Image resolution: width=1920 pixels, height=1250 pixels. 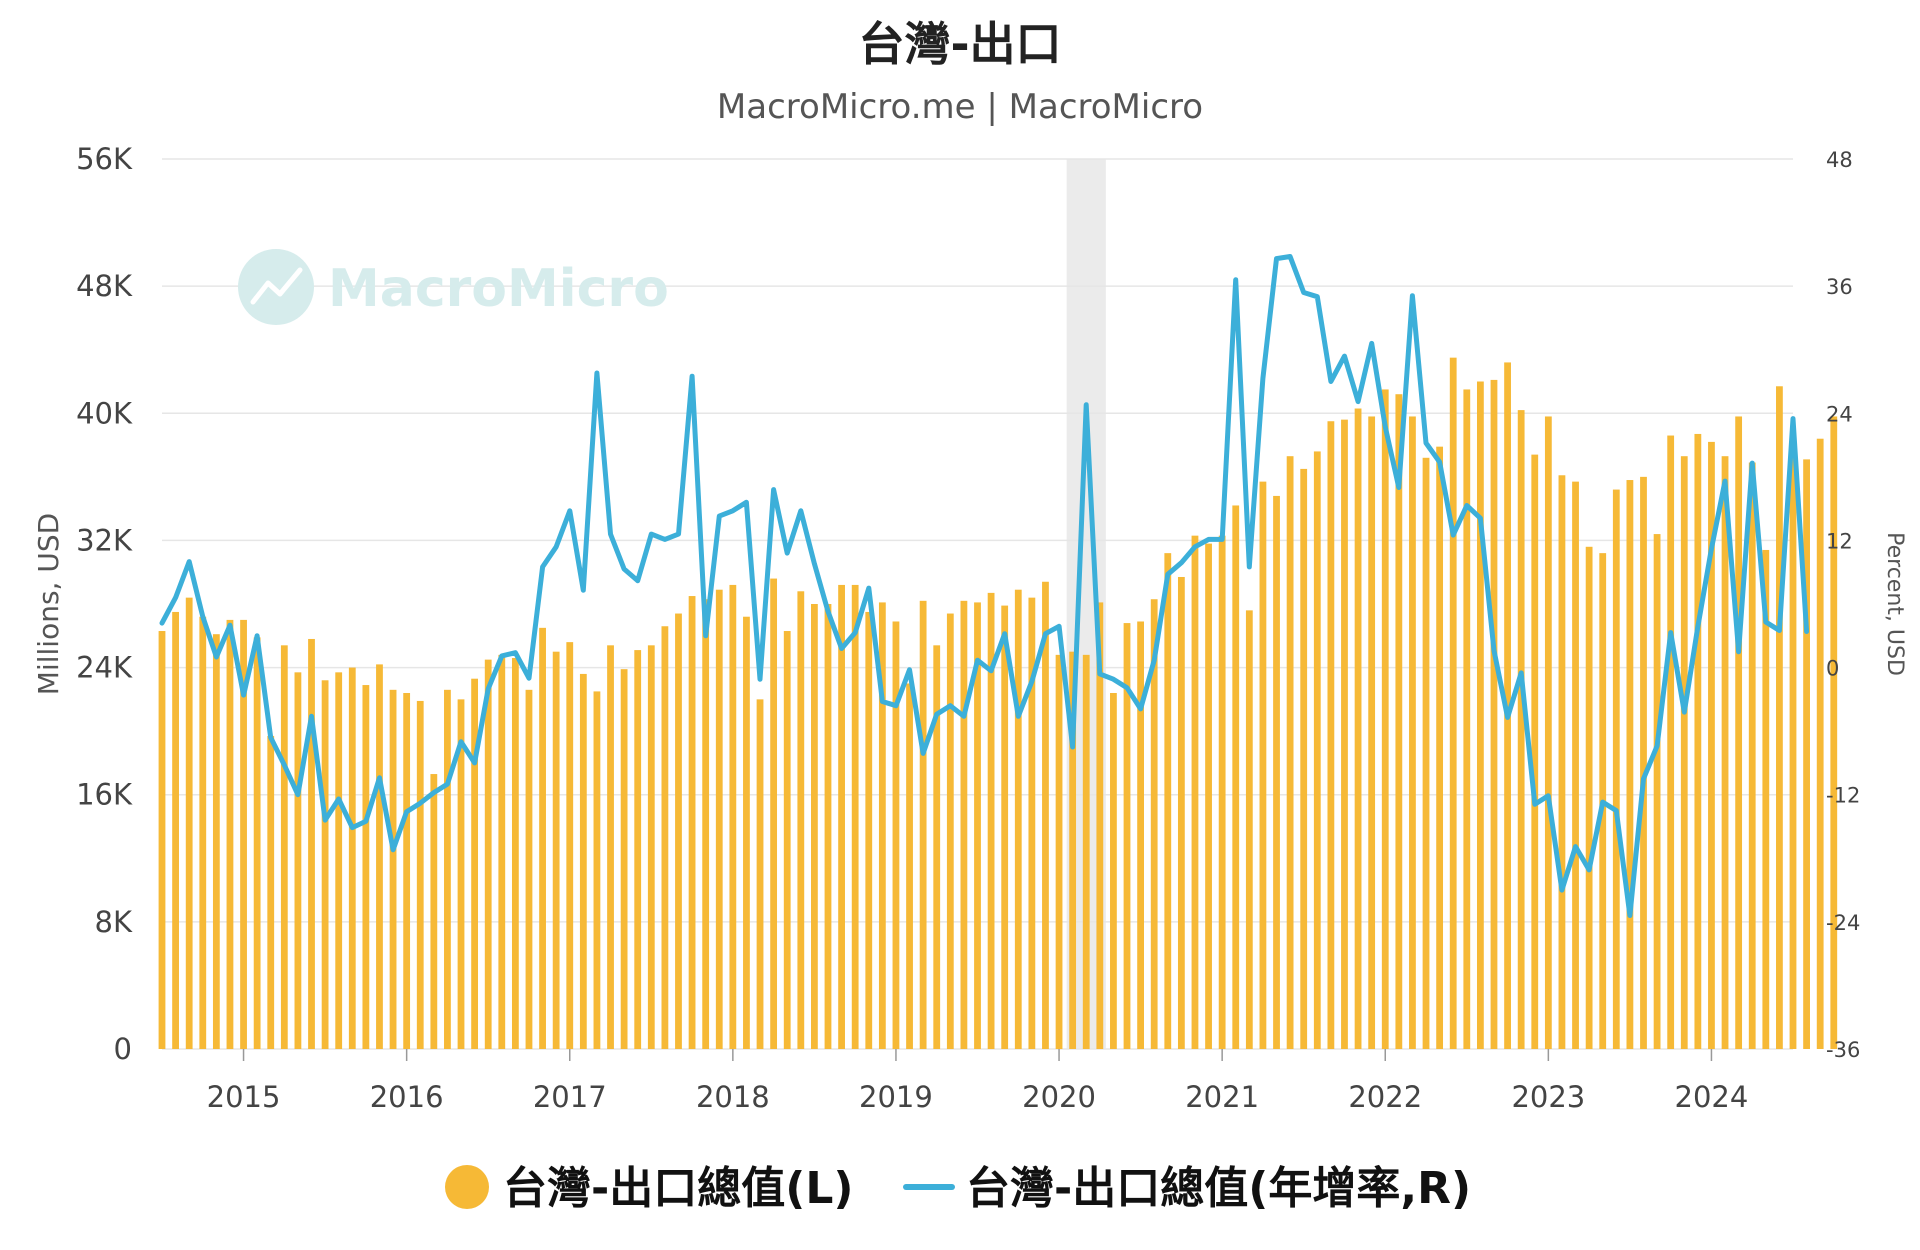 I want to click on chart-title: 台灣-出口, so click(x=959, y=44).